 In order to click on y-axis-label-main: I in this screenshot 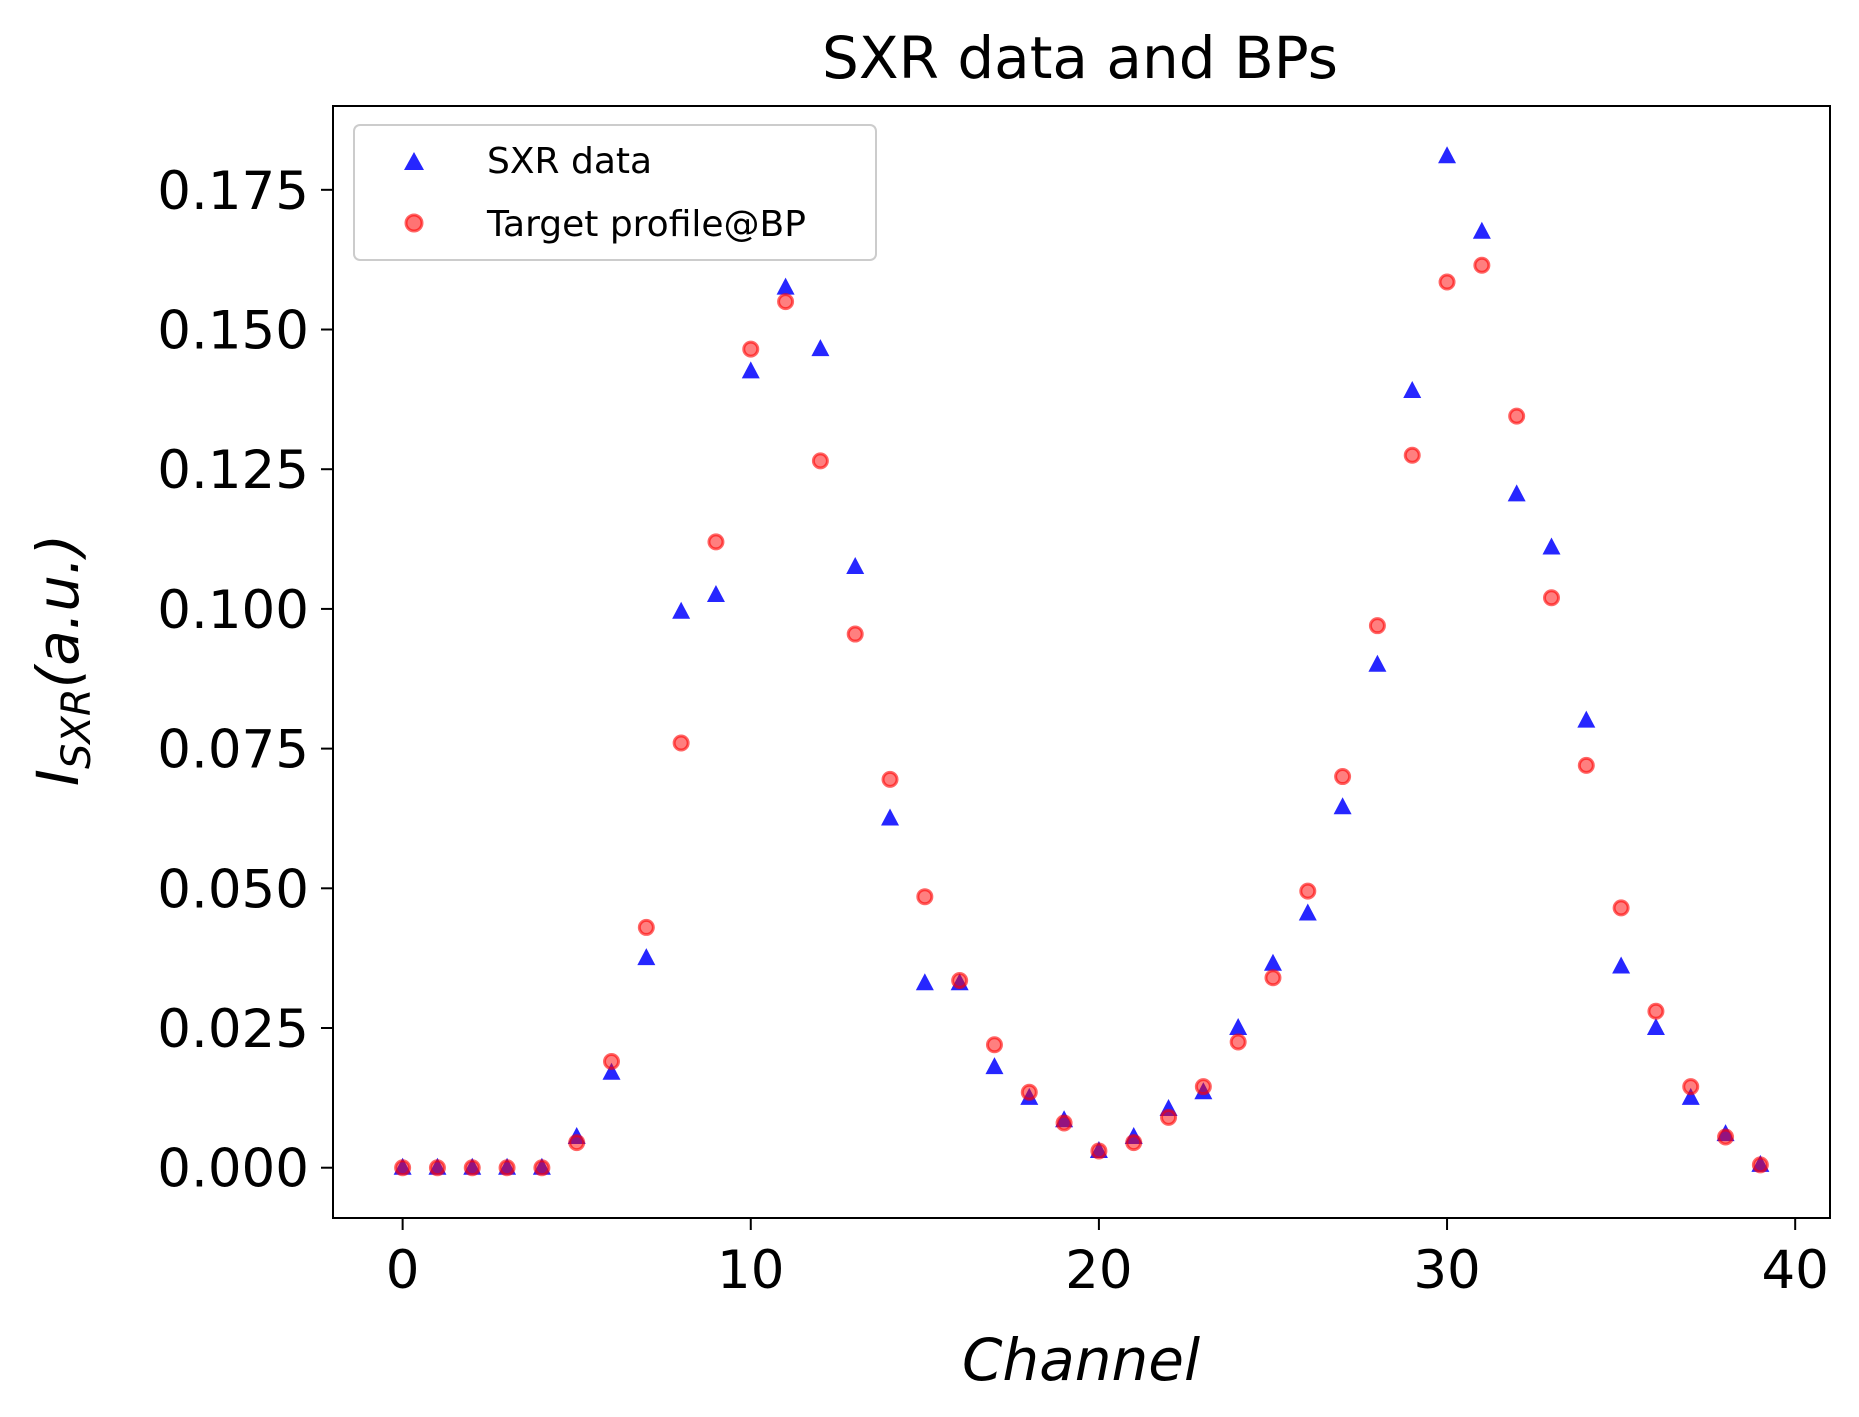, I will do `click(58, 777)`.